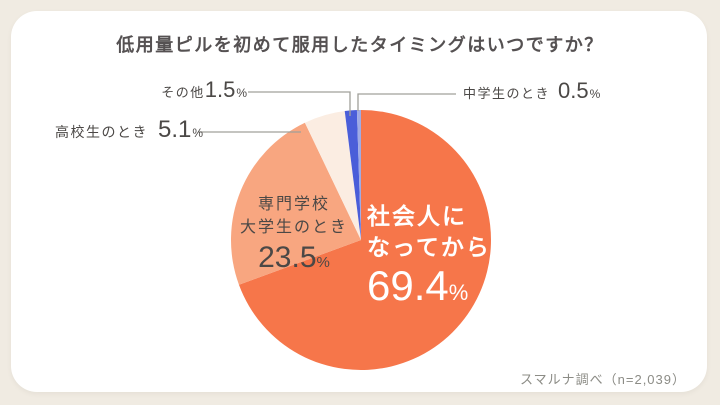  Describe the element at coordinates (101, 132) in the screenshot. I see `label-high-school-text: 高校生のとき` at that location.